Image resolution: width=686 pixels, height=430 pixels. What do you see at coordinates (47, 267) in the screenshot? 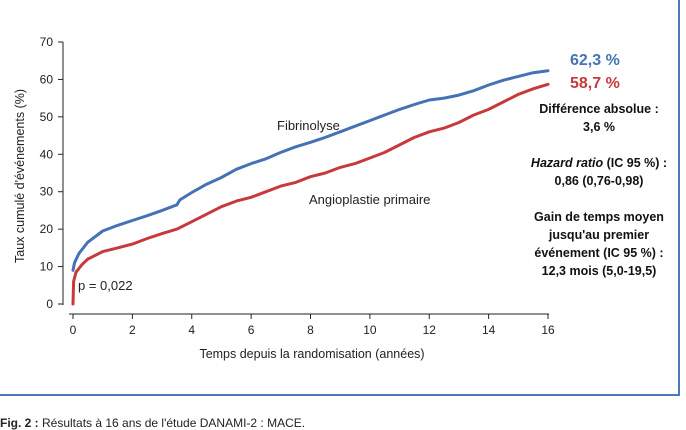
I see `y-tick-label: 10` at bounding box center [47, 267].